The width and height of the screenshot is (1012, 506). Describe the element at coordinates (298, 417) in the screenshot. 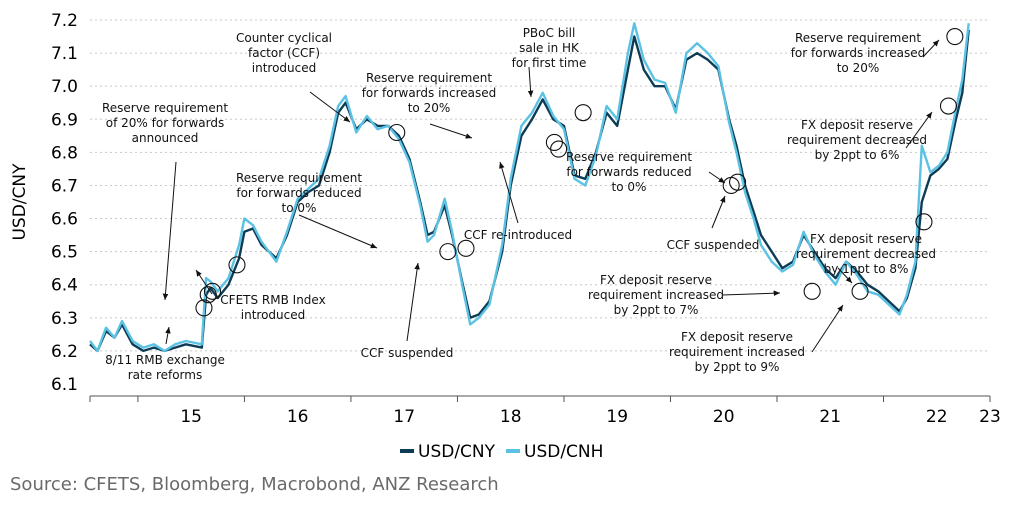

I see `x-tick-label: 16` at that location.